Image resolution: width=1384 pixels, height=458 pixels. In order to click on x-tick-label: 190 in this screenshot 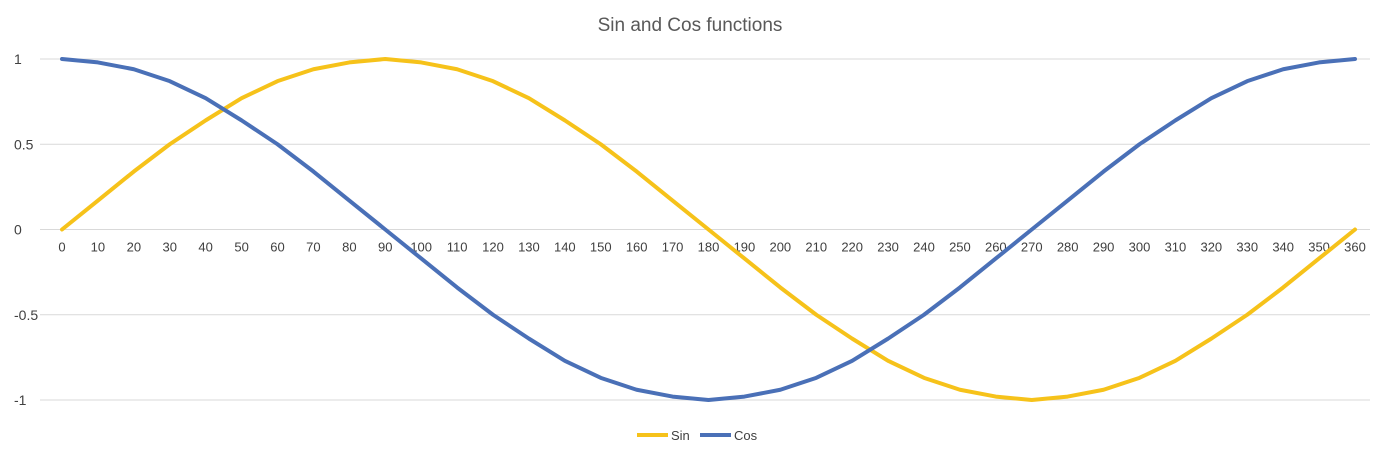, I will do `click(745, 247)`.